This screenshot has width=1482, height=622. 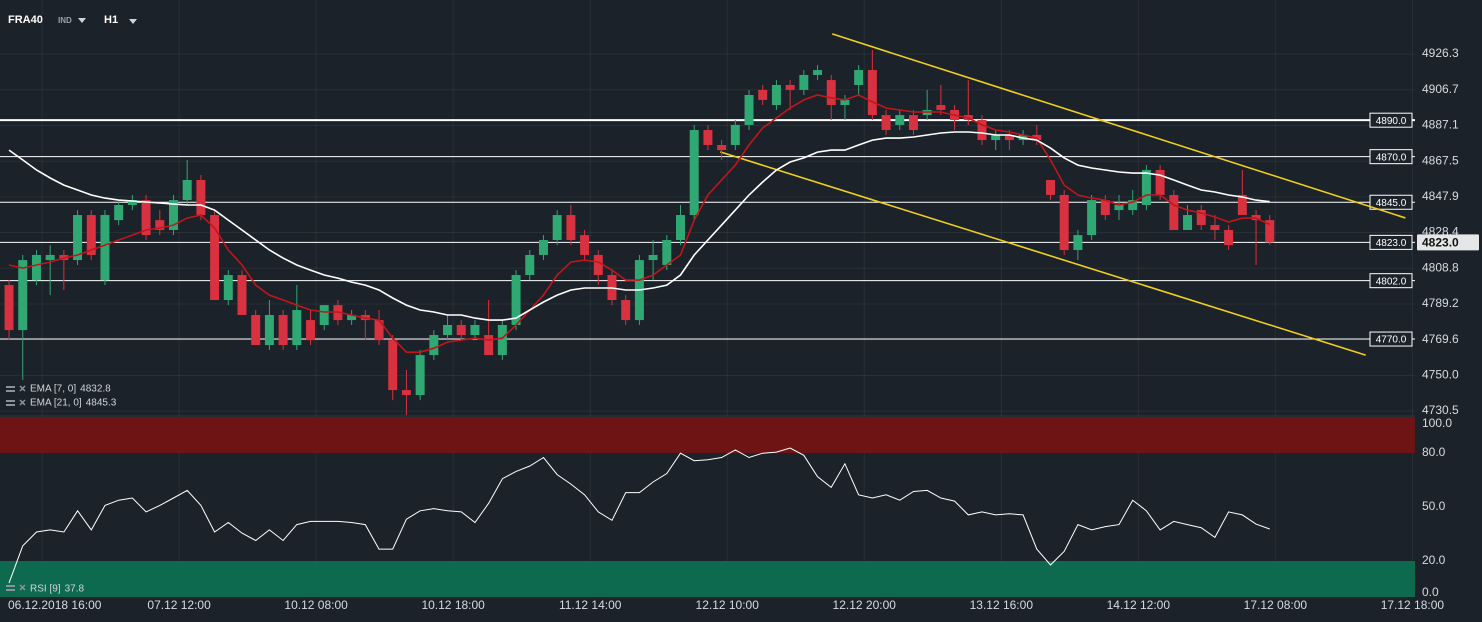 I want to click on level-label: 4802.0, so click(x=1391, y=281).